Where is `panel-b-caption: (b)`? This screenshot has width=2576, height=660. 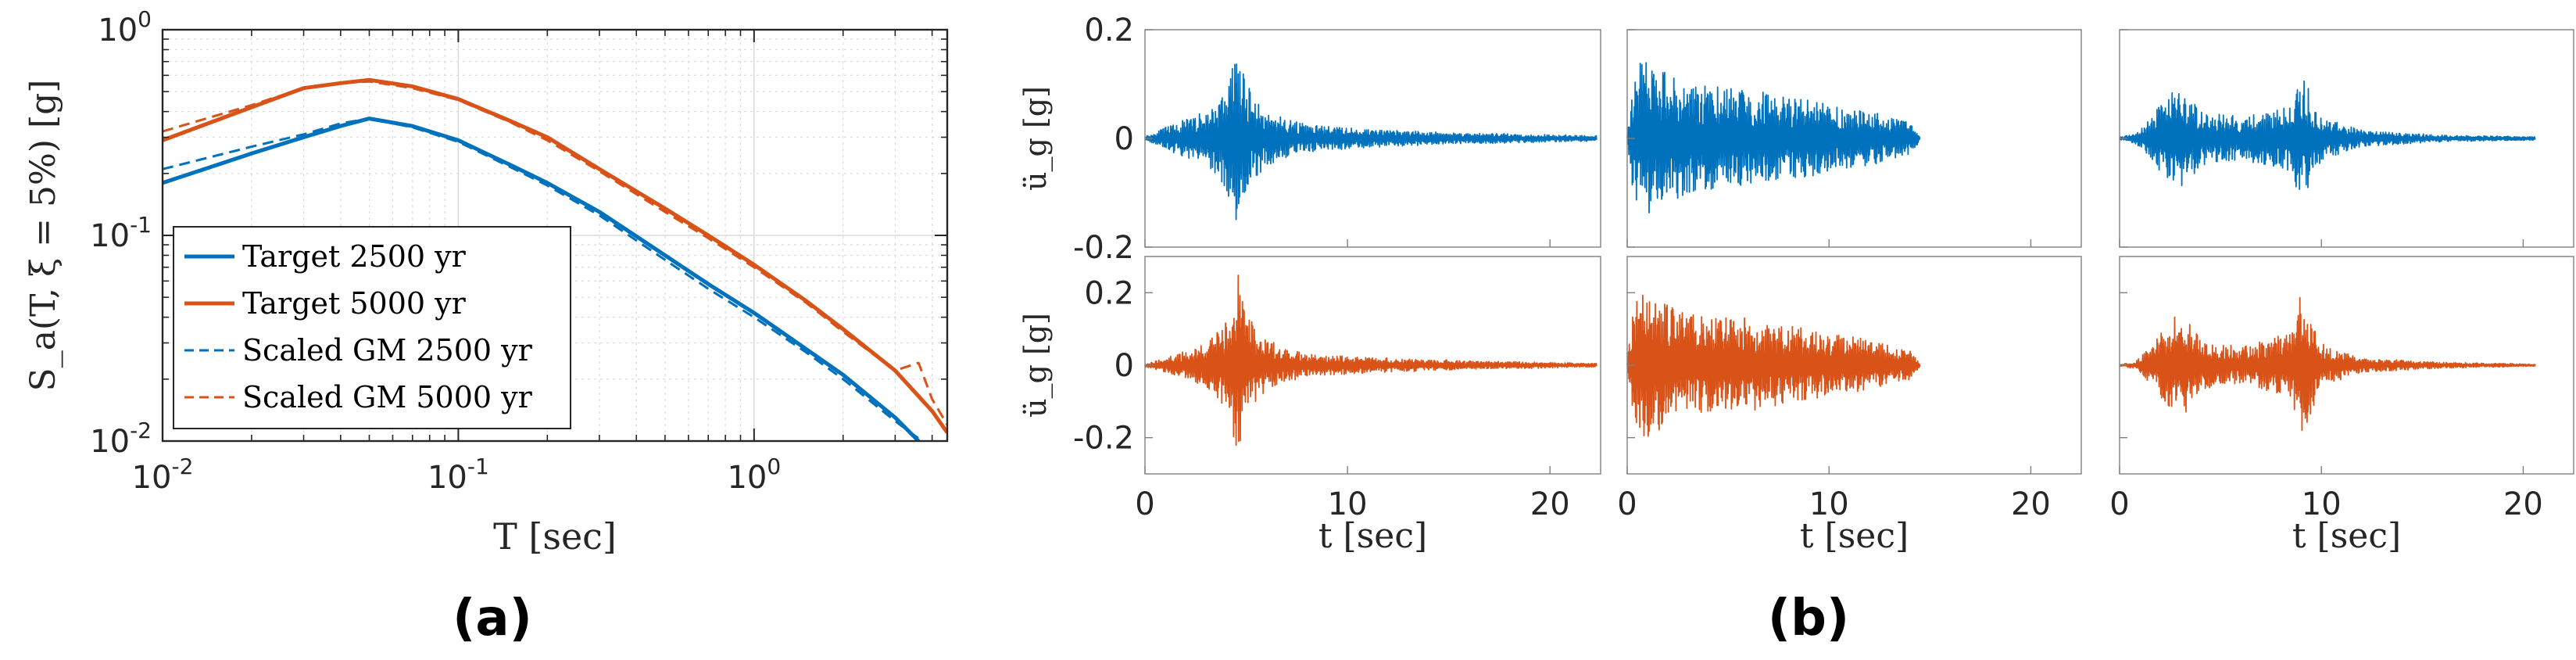
panel-b-caption: (b) is located at coordinates (1808, 618).